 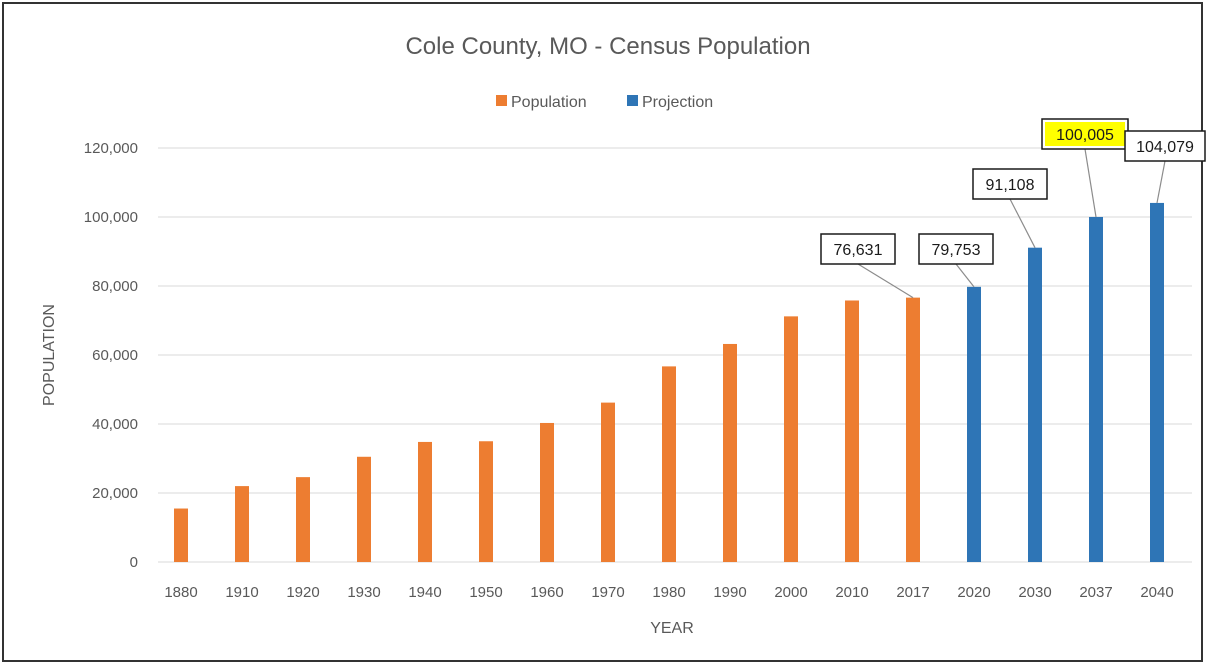 I want to click on bar-projection-2030, so click(x=1035, y=404).